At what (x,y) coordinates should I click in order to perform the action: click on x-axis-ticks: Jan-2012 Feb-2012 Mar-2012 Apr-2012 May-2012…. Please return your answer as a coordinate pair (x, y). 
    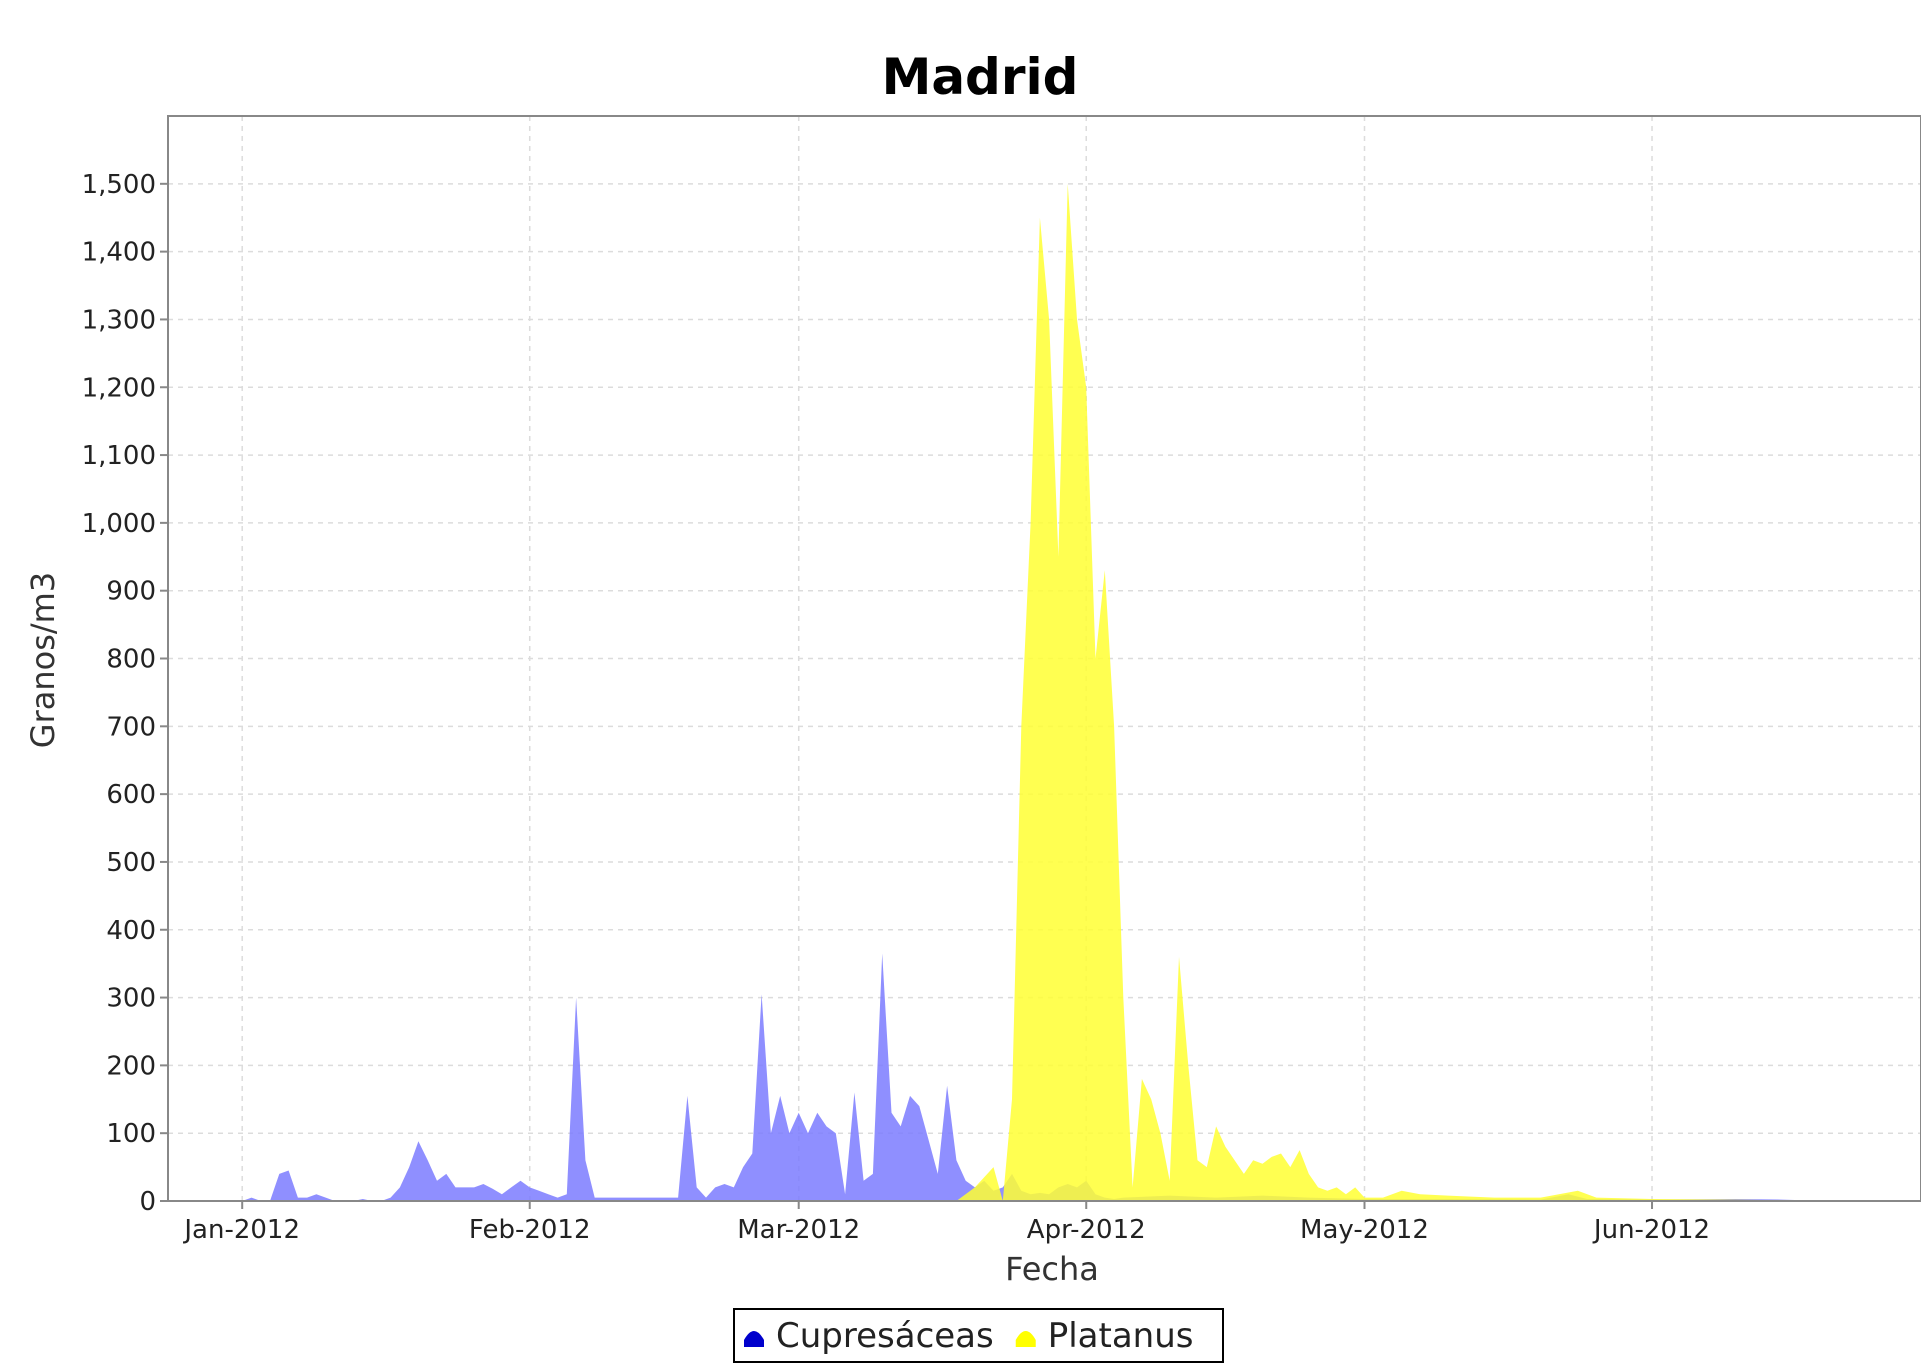
    Looking at the image, I should click on (946, 1223).